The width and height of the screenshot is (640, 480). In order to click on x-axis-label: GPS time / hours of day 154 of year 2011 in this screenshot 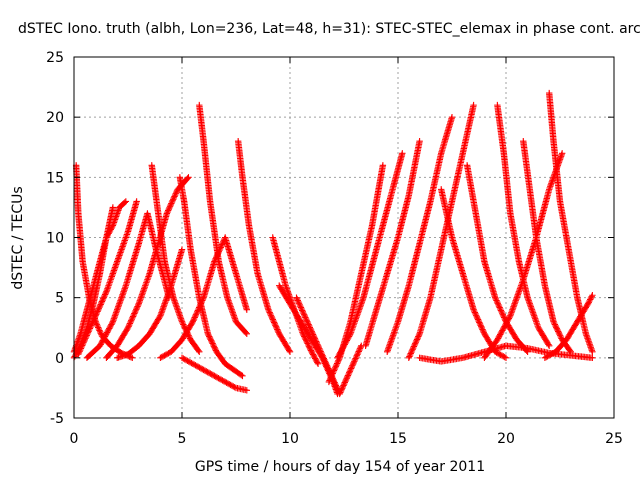, I will do `click(340, 467)`.